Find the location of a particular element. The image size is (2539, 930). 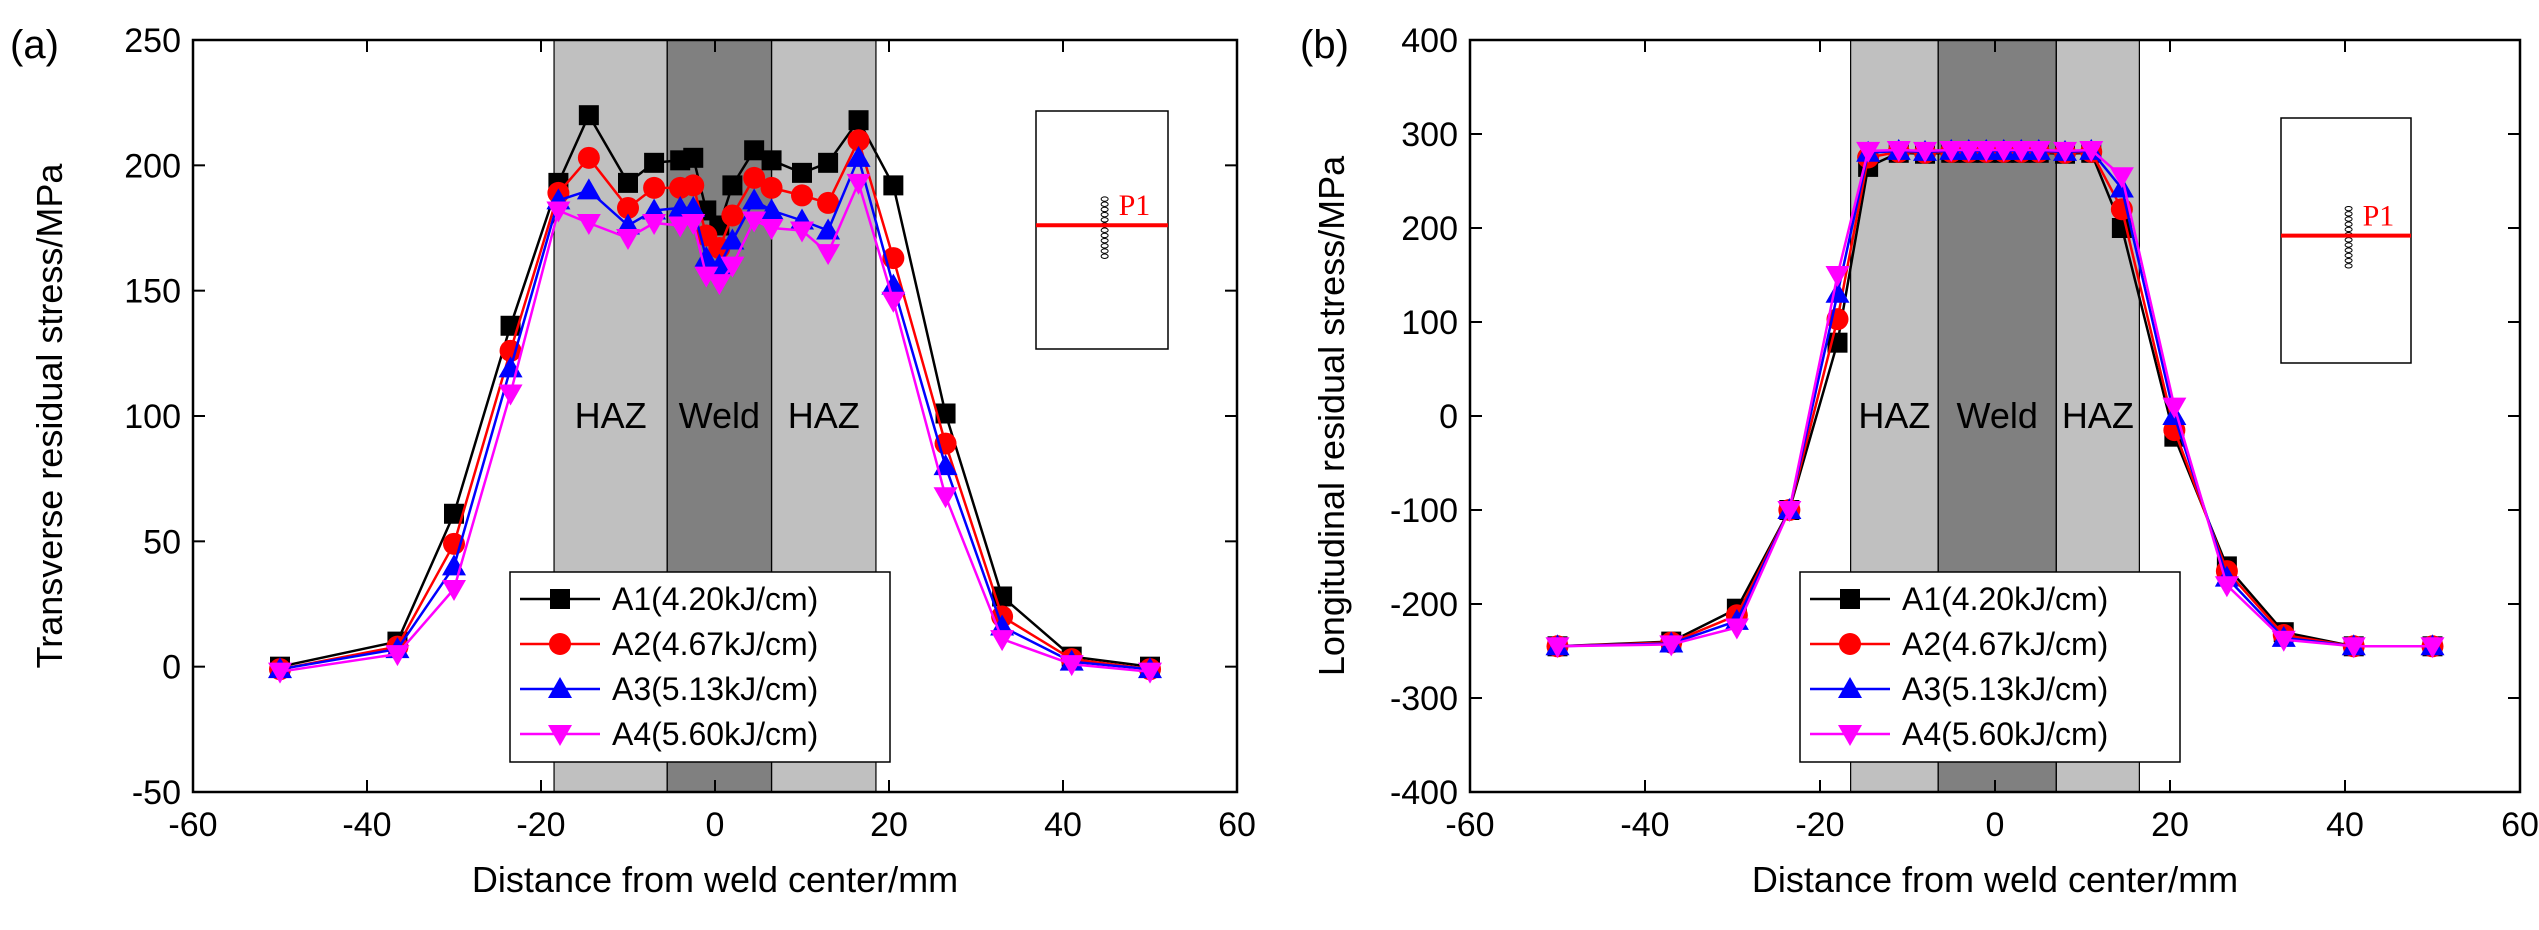

panel-a-zone-label: Weld is located at coordinates (719, 415).